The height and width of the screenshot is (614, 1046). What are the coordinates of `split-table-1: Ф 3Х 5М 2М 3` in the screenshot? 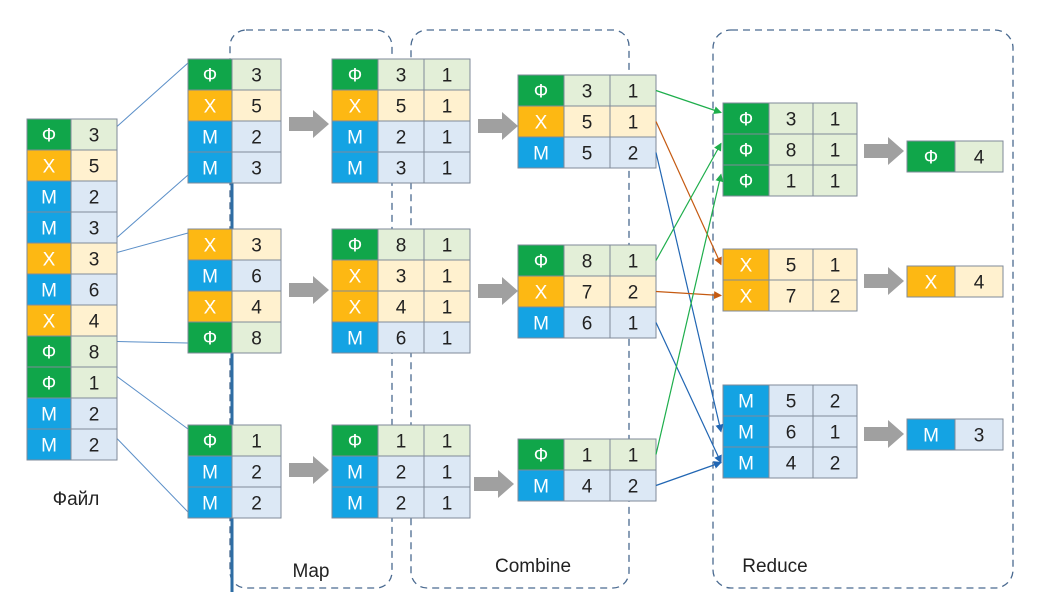 It's located at (234, 121).